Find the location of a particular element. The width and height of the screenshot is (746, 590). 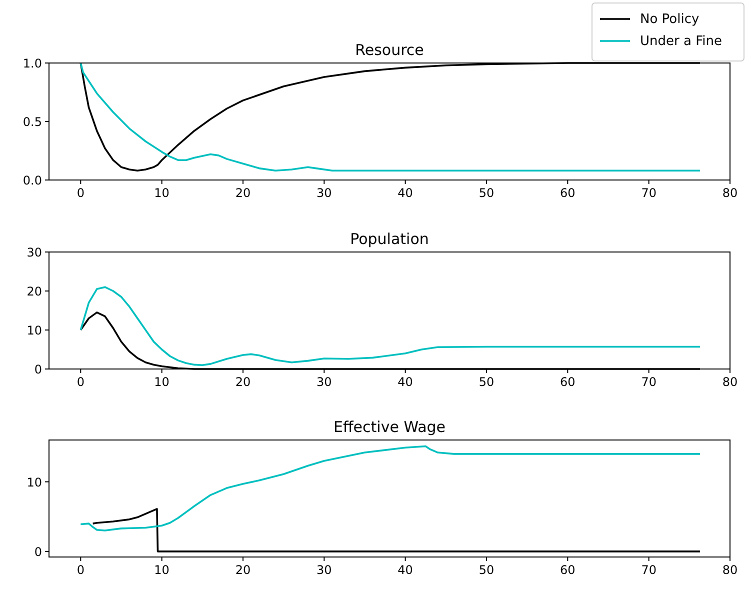

legend-label: No Policy is located at coordinates (670, 19).